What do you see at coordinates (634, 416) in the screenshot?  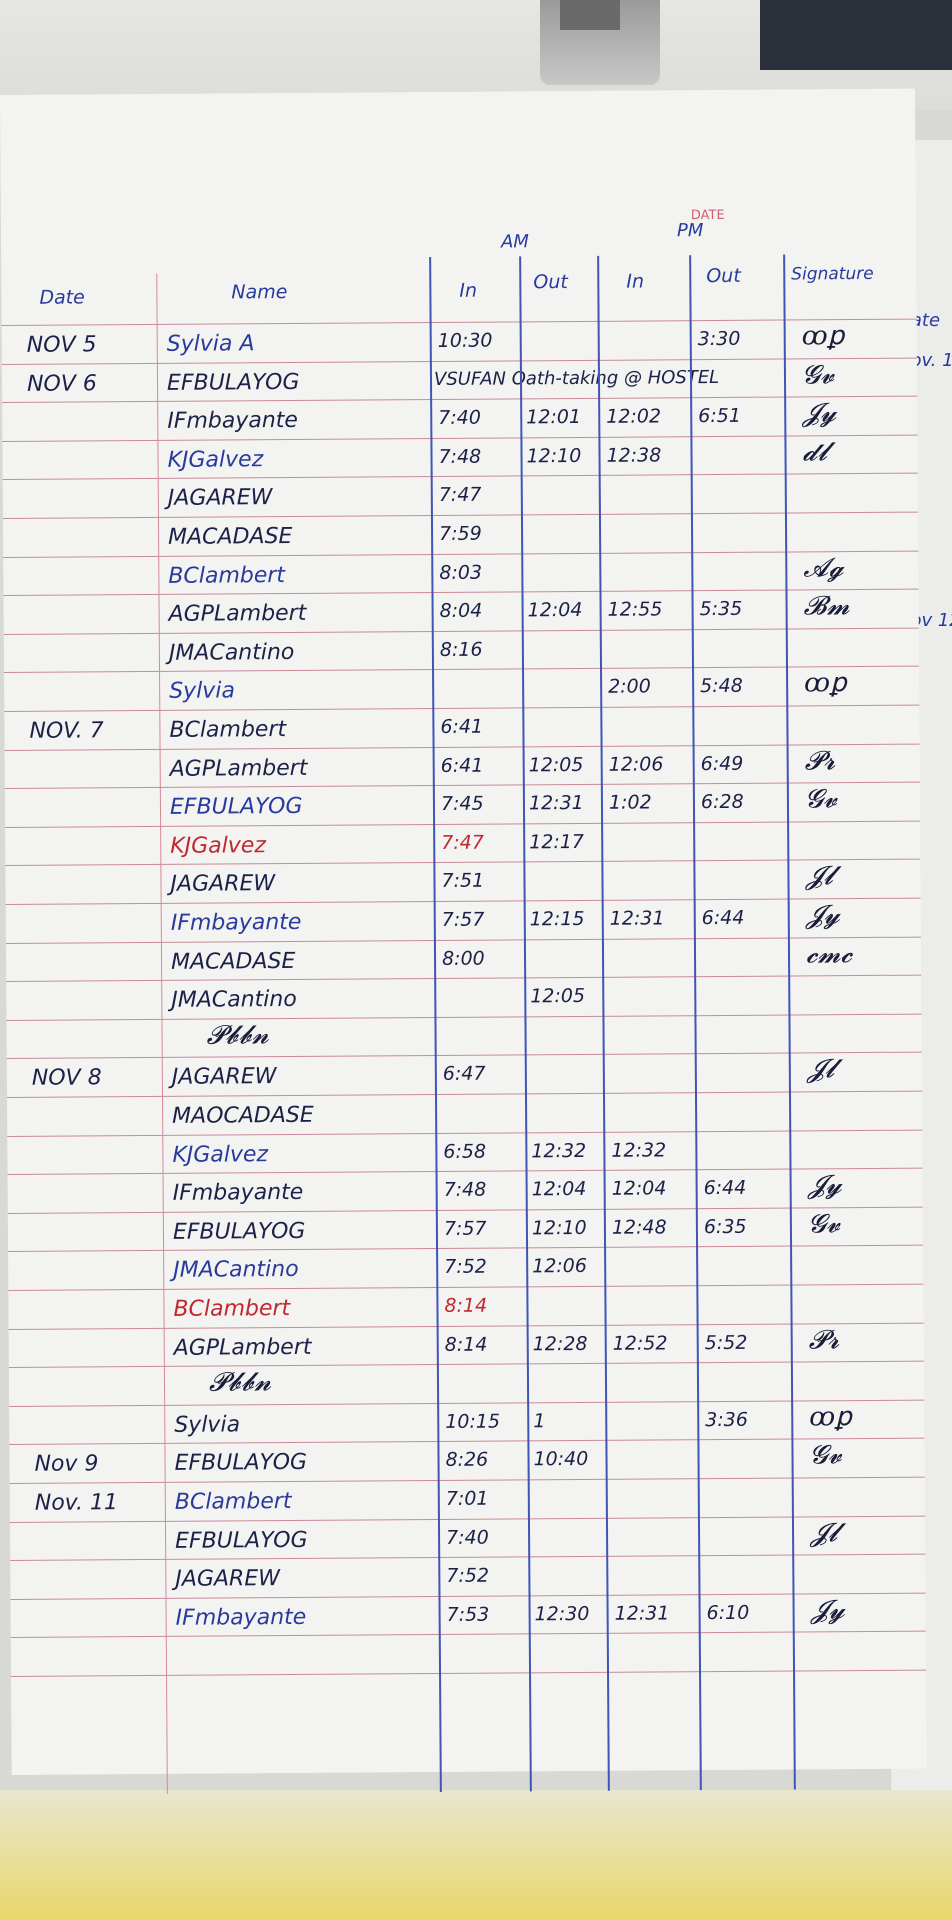 I see `pm-in-cell: 12:02` at bounding box center [634, 416].